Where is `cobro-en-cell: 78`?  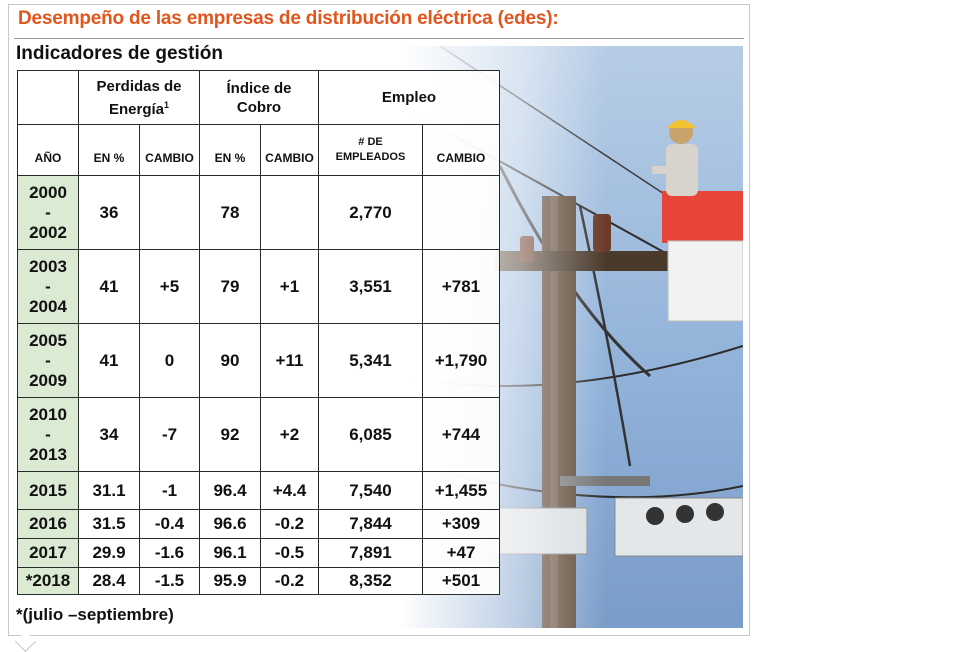
cobro-en-cell: 78 is located at coordinates (230, 212).